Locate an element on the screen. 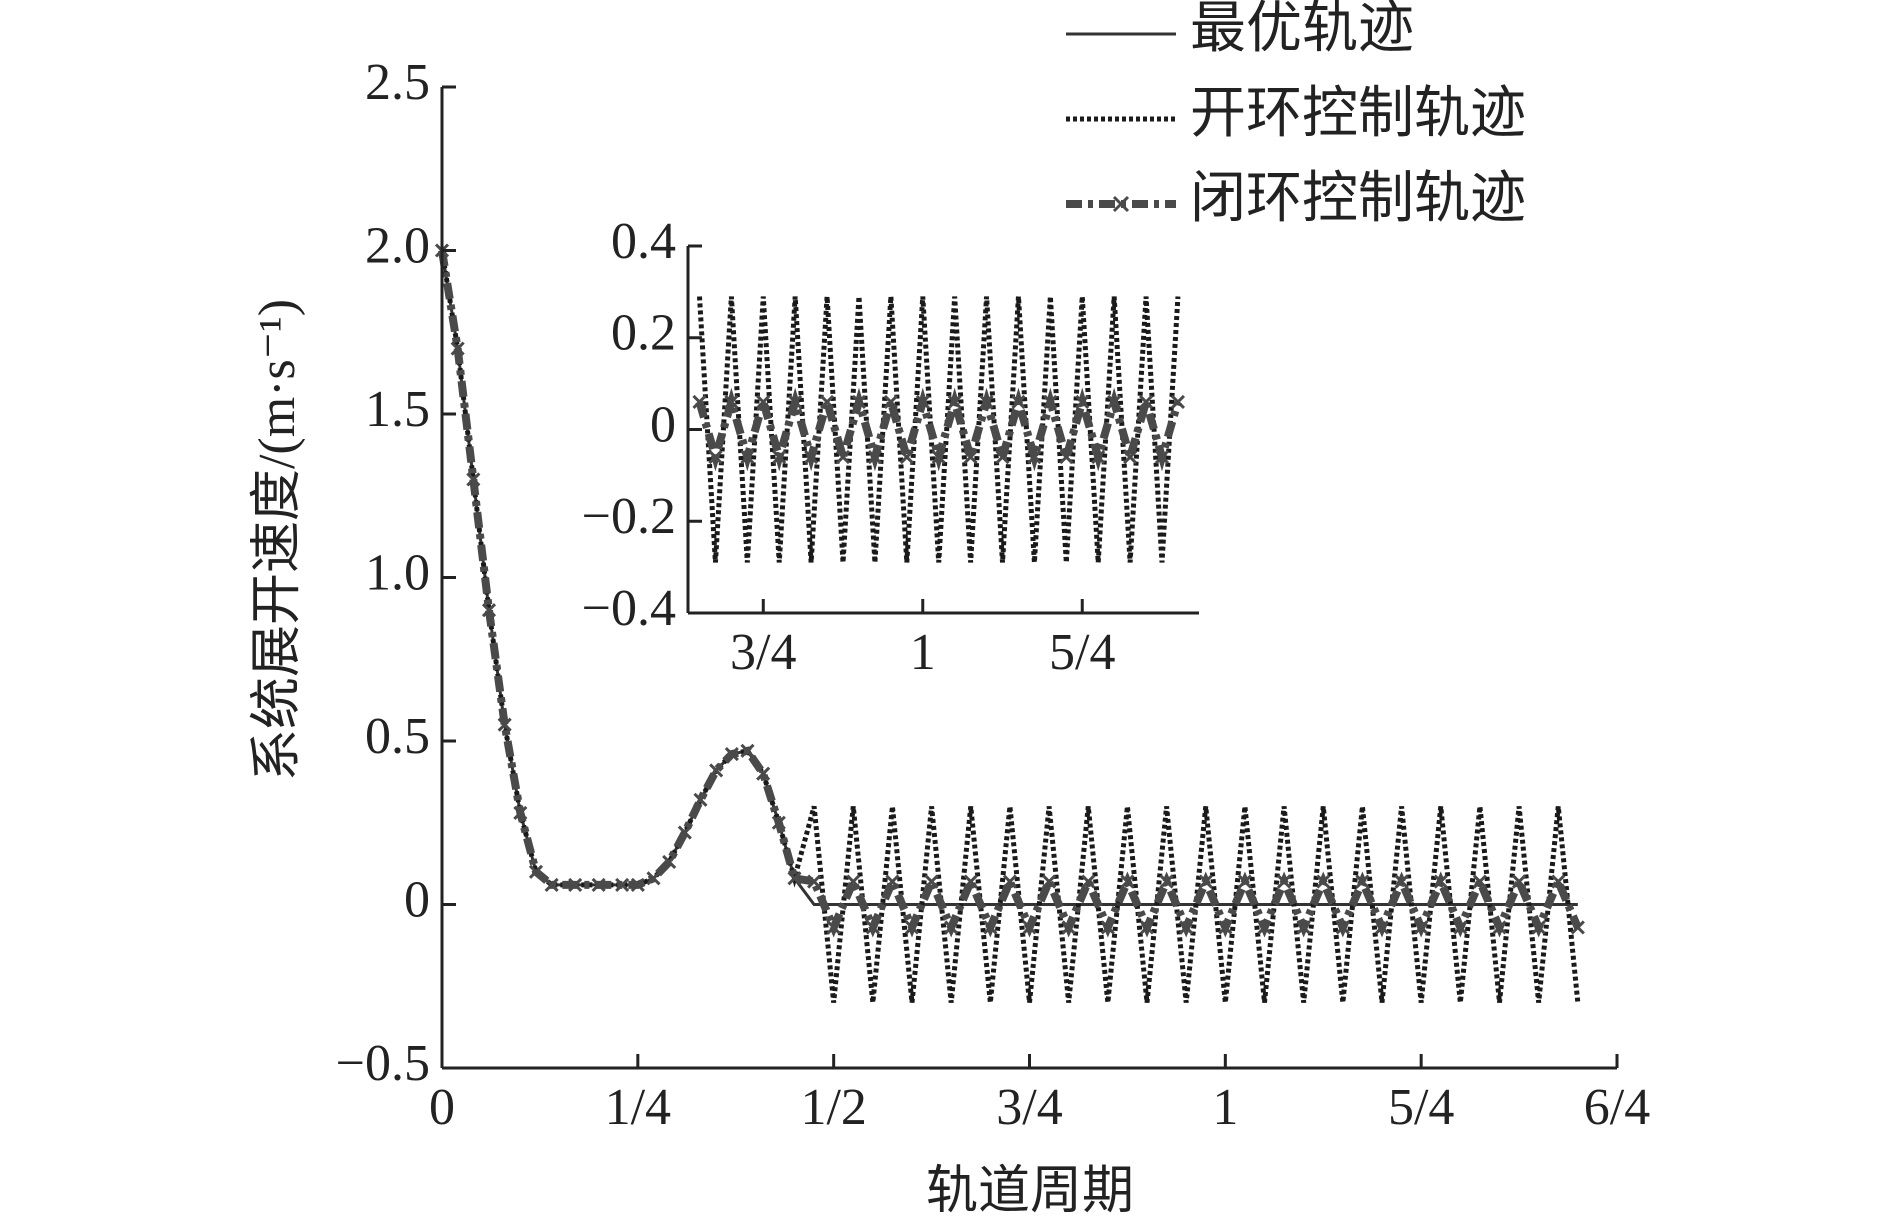 The image size is (1889, 1224). y-tick-label: 0.4 is located at coordinates (643, 241).